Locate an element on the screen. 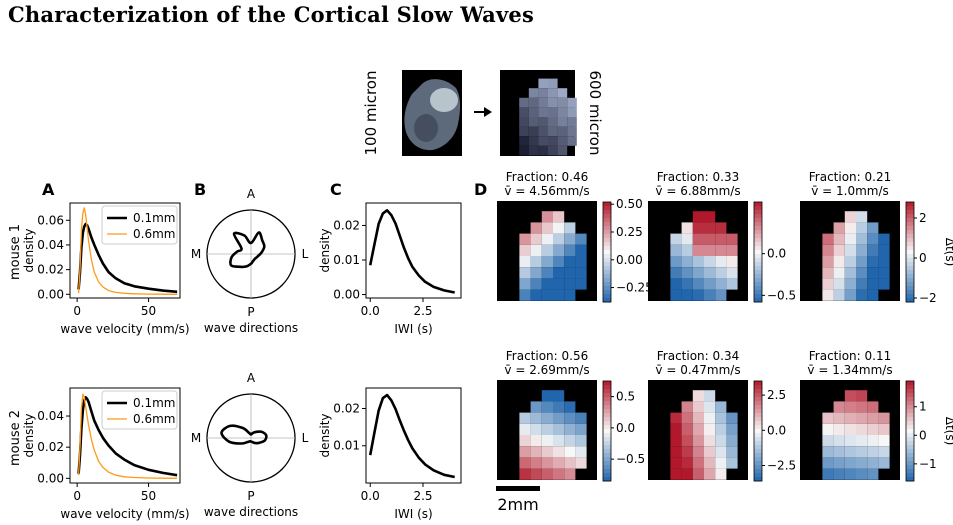  scale-bar-label: 2mm is located at coordinates (517, 504).